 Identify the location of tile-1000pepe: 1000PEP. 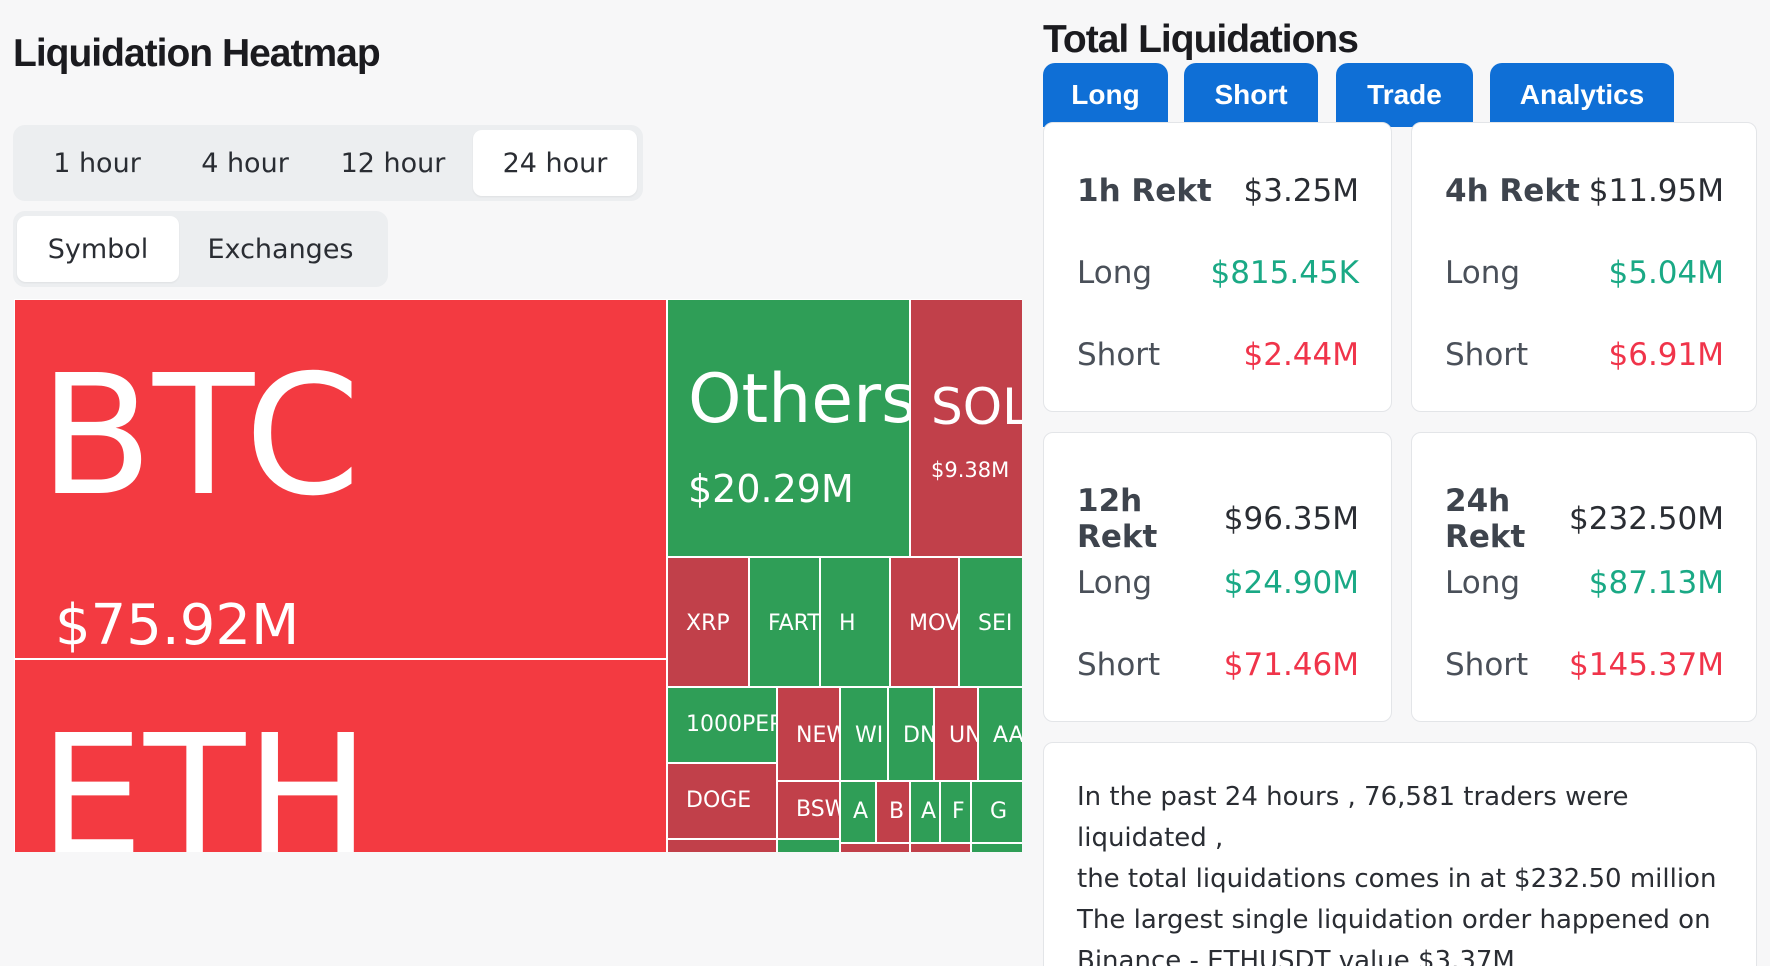
(722, 725).